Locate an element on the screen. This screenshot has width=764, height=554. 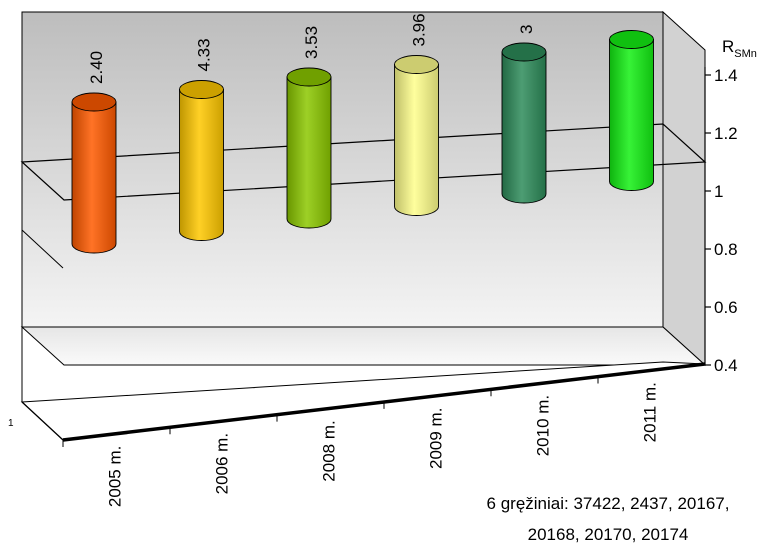
x-tick-label: 2006 m. is located at coordinates (222, 463).